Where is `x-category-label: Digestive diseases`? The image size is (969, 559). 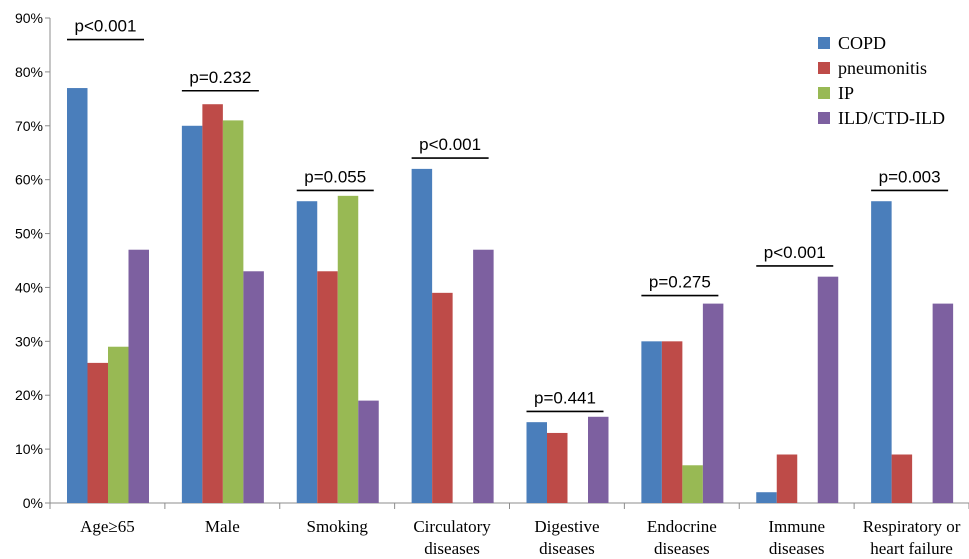 x-category-label: Digestive diseases is located at coordinates (566, 535).